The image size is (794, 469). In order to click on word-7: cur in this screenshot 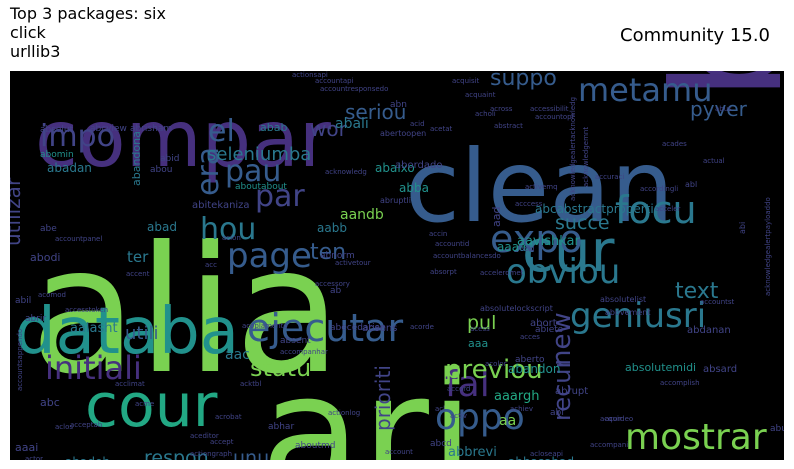, I will do `click(568, 251)`.